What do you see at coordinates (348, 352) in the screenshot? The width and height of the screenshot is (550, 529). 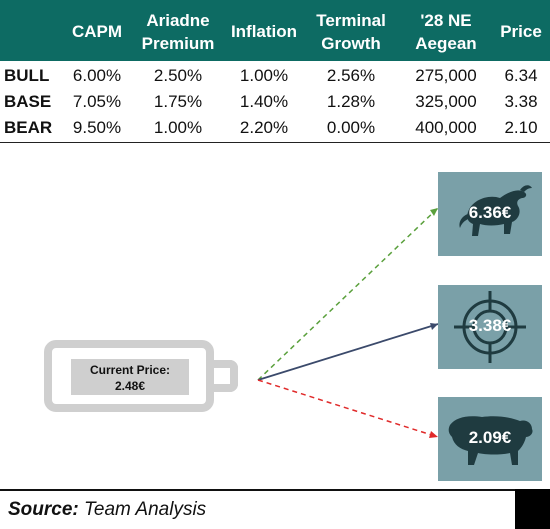 I see `base-line` at bounding box center [348, 352].